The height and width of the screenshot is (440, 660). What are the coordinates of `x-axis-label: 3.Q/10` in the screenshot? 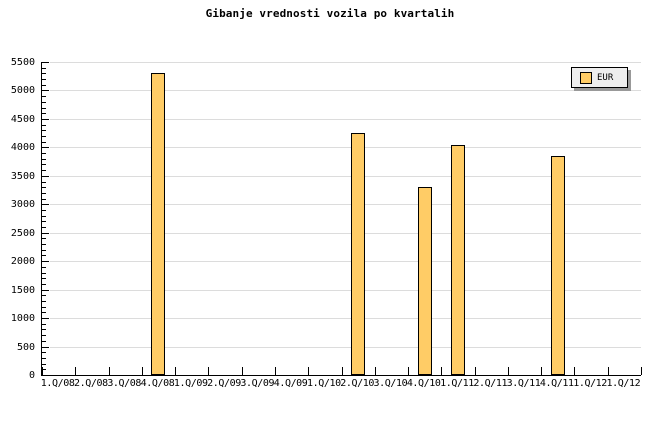 It's located at (390, 383).